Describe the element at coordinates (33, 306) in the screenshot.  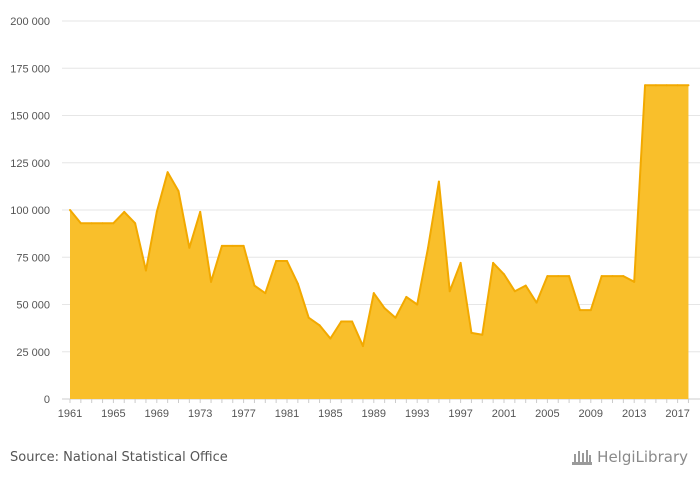
I see `y-tick-label: 50 000` at that location.